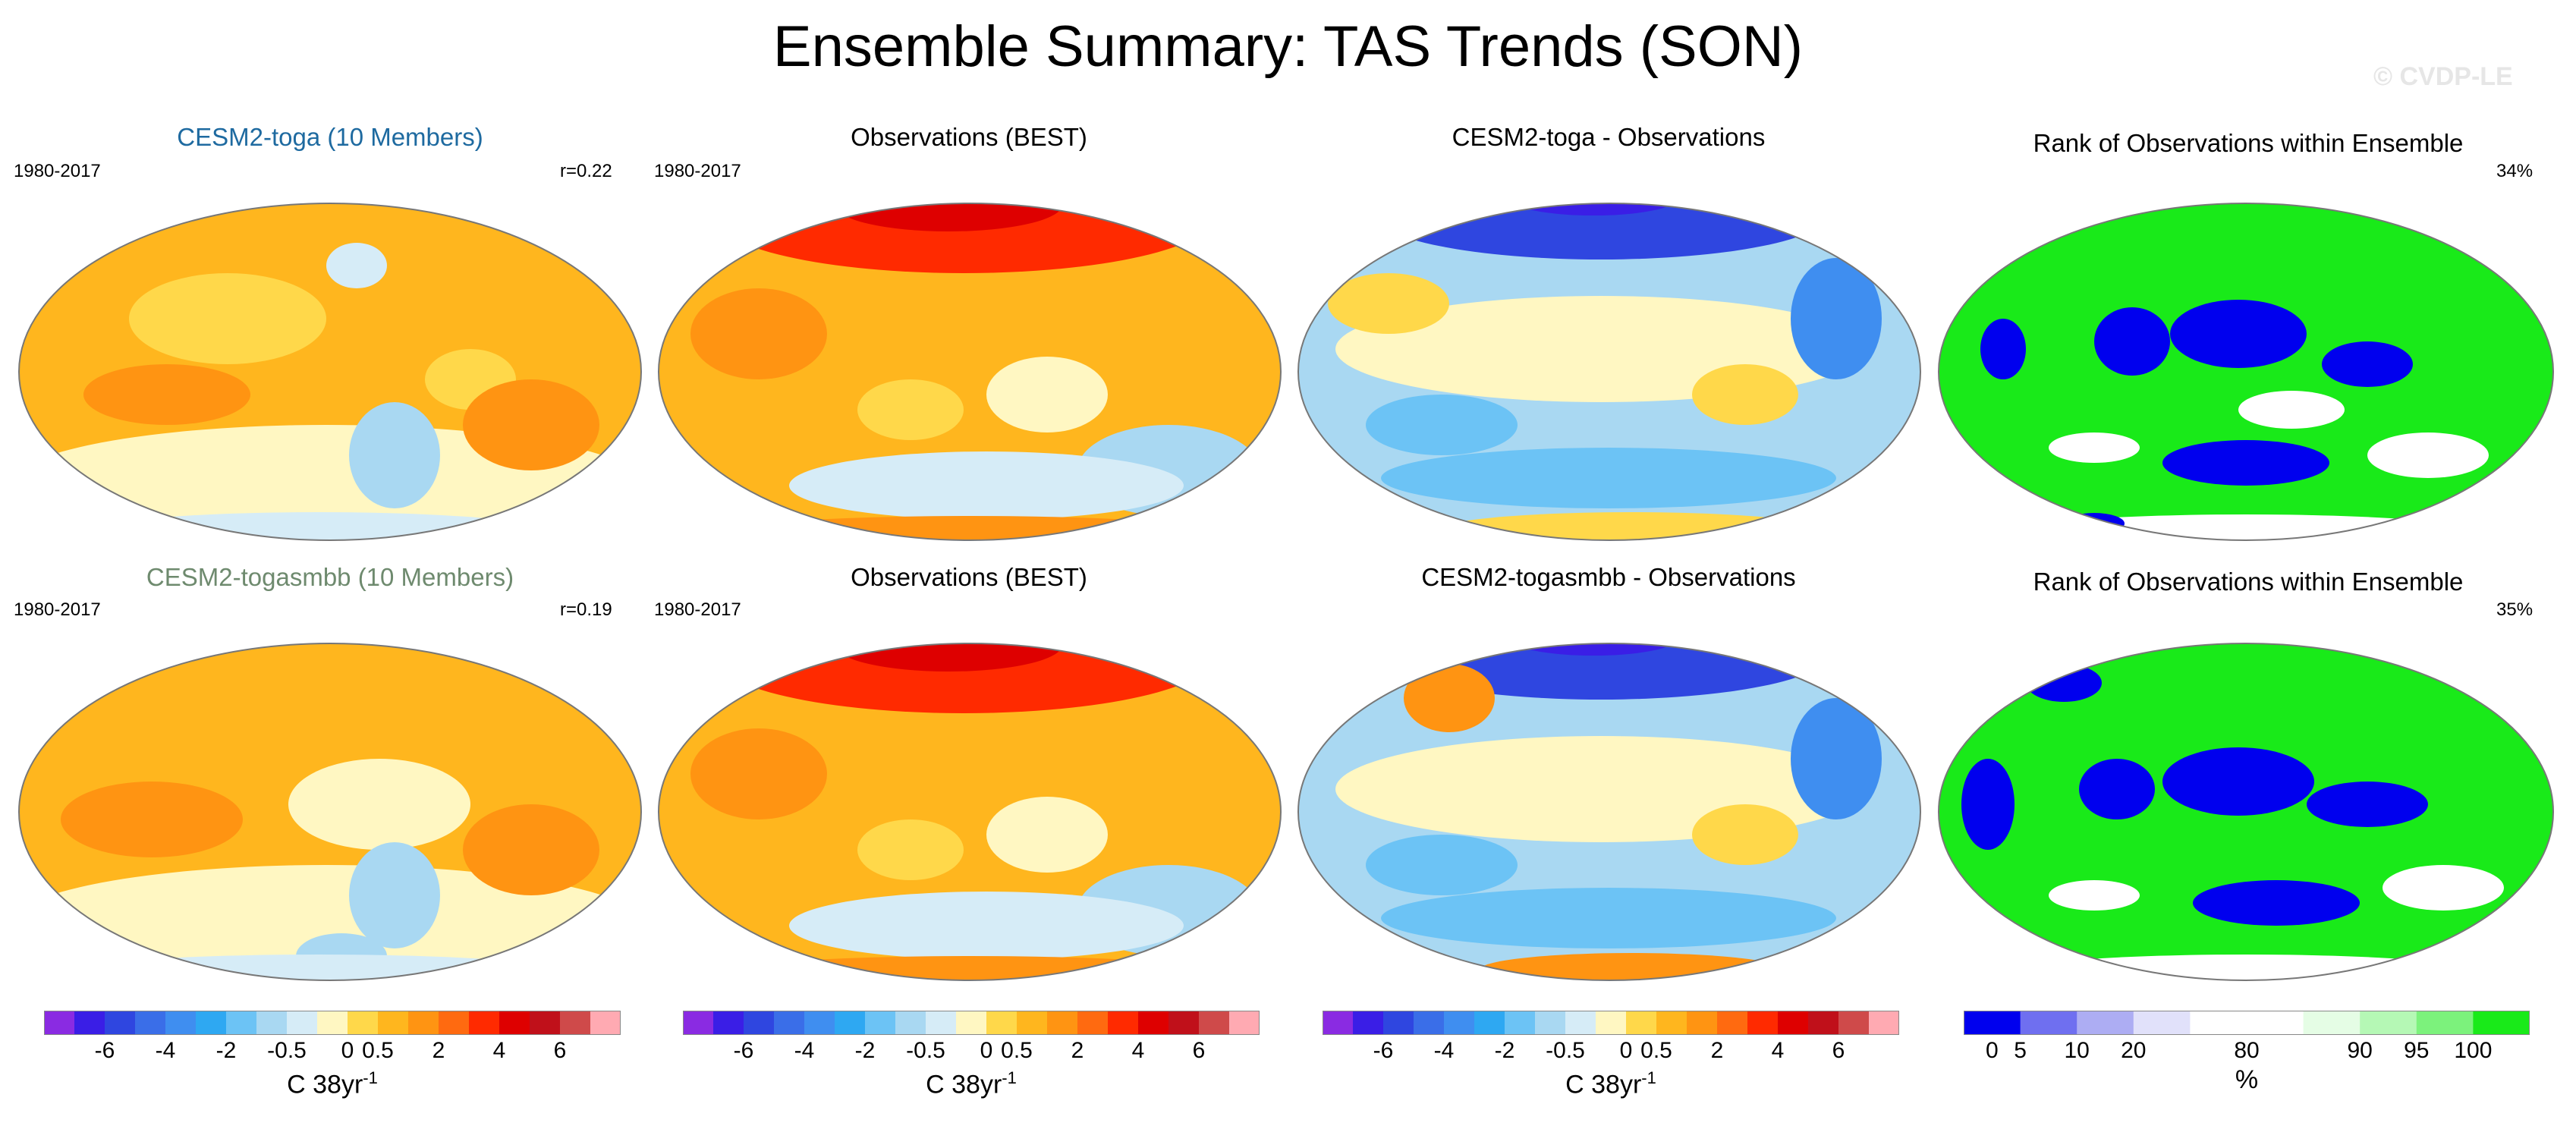 The width and height of the screenshot is (2576, 1126). Describe the element at coordinates (378, 1050) in the screenshot. I see `colorbar-trend-1-tick-label: 0.5` at that location.